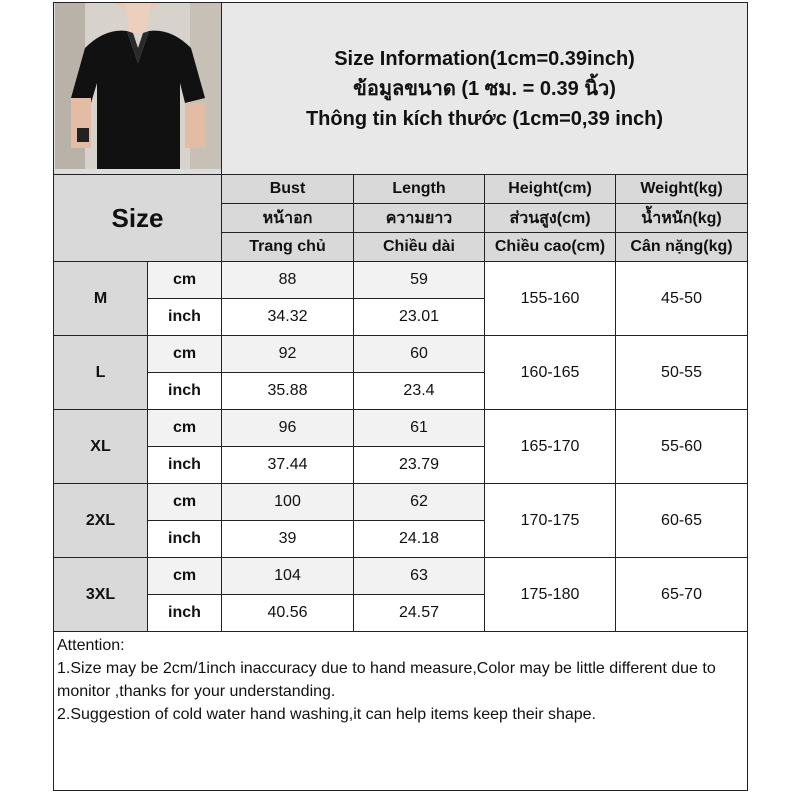 The width and height of the screenshot is (800, 800). I want to click on size-label: L, so click(100, 372).